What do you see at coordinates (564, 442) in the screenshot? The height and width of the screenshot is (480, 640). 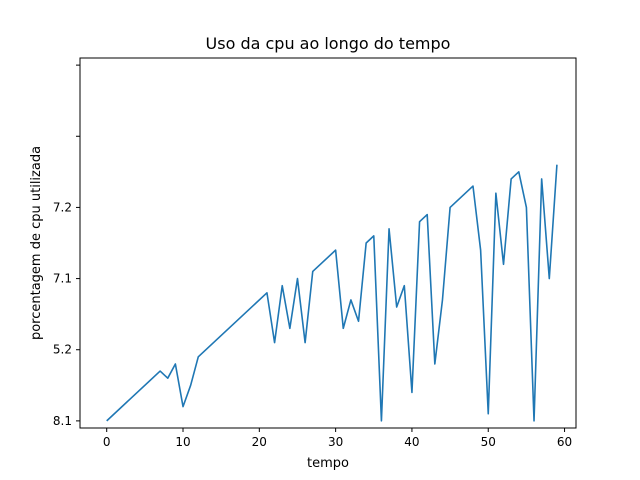 I see `x-tick-label: 60` at bounding box center [564, 442].